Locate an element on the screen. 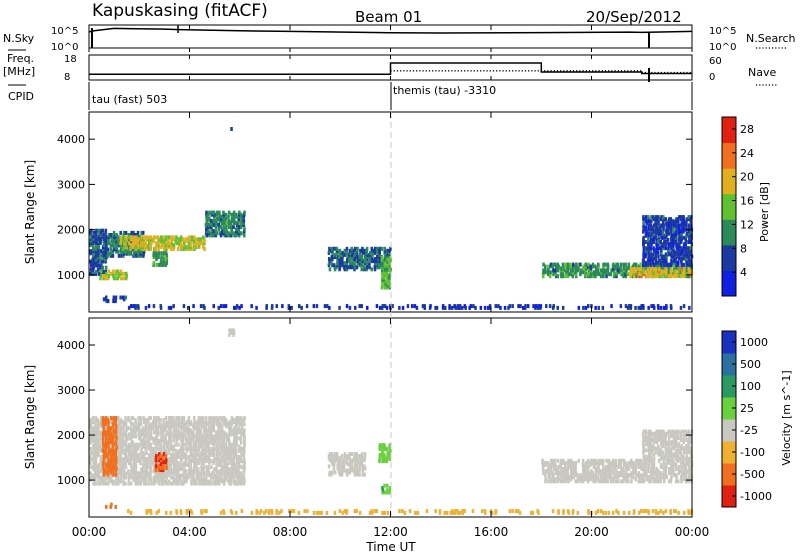 The image size is (800, 554). colorbar-swatch is located at coordinates (729, 364).